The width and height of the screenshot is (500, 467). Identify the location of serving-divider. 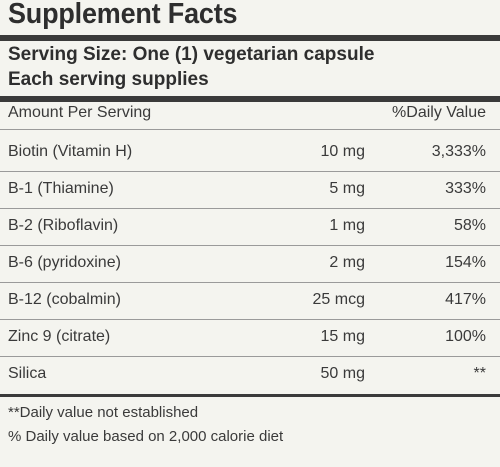
(250, 99).